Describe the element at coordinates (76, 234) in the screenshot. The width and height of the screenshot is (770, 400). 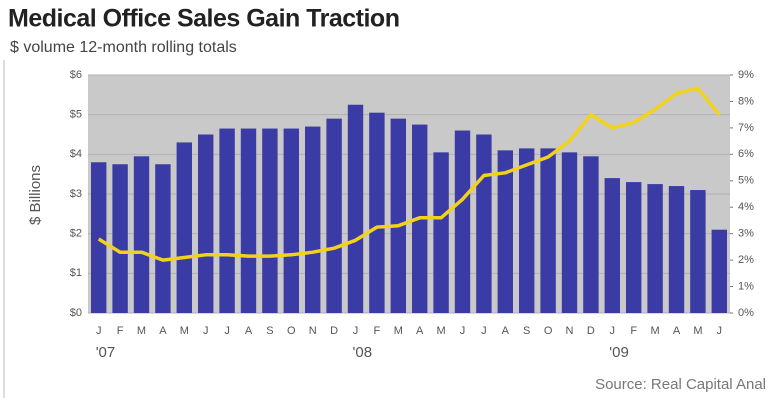
I see `y-tick-label: $2` at that location.